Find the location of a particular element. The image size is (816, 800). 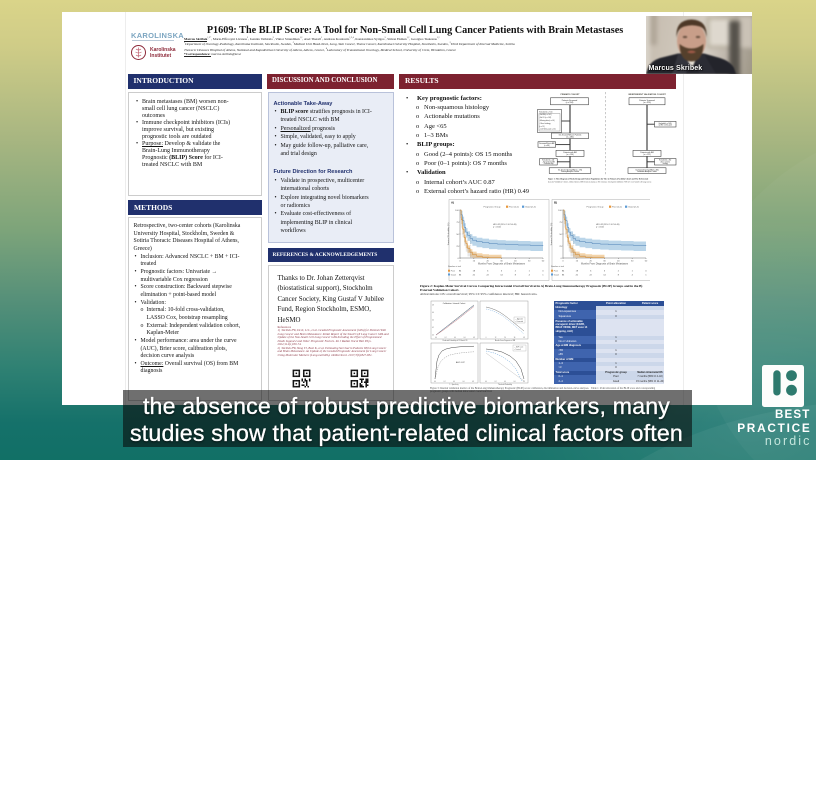

svg-text: - Other histology is located at coordinates (545, 123).